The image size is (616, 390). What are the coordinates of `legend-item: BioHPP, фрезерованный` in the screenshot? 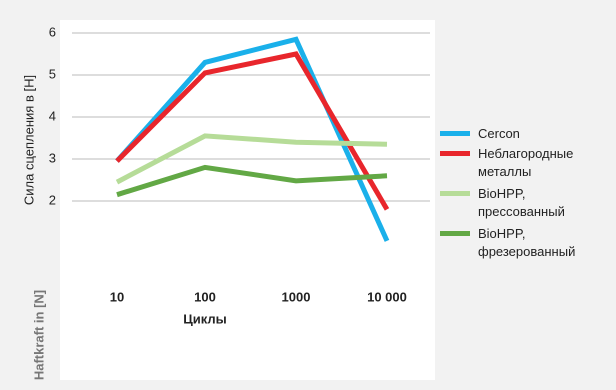 It's located at (521, 243).